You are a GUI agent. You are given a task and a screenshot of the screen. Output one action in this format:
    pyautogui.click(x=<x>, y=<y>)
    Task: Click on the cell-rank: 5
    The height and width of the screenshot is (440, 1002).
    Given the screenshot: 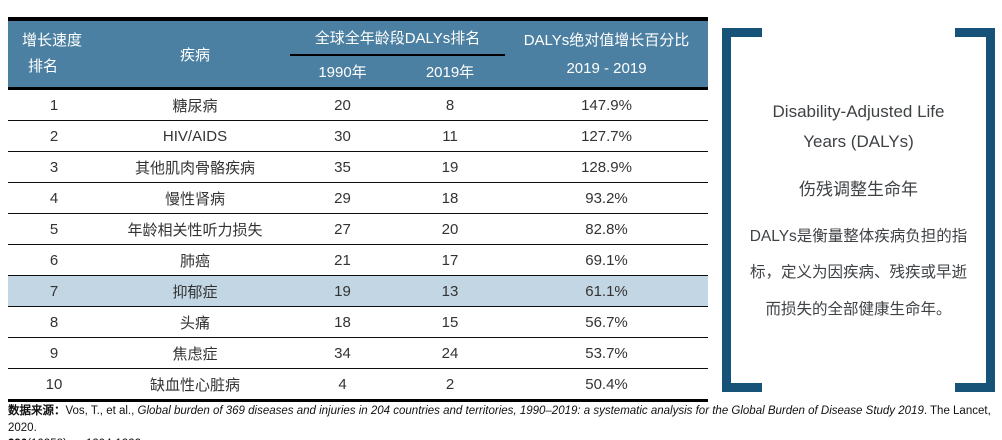 What is the action you would take?
    pyautogui.click(x=54, y=229)
    